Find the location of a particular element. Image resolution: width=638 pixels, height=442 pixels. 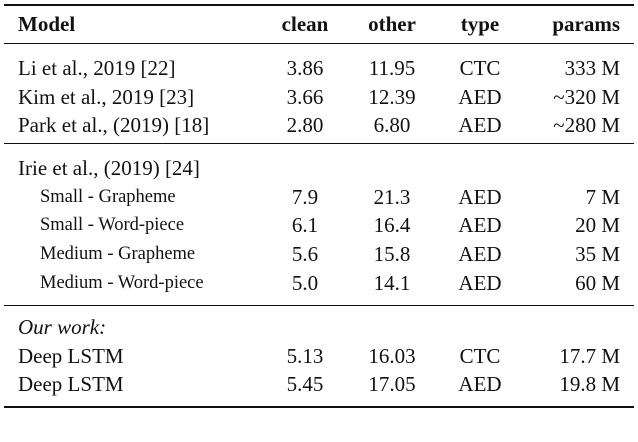

group-label: Our work: is located at coordinates (62, 327).